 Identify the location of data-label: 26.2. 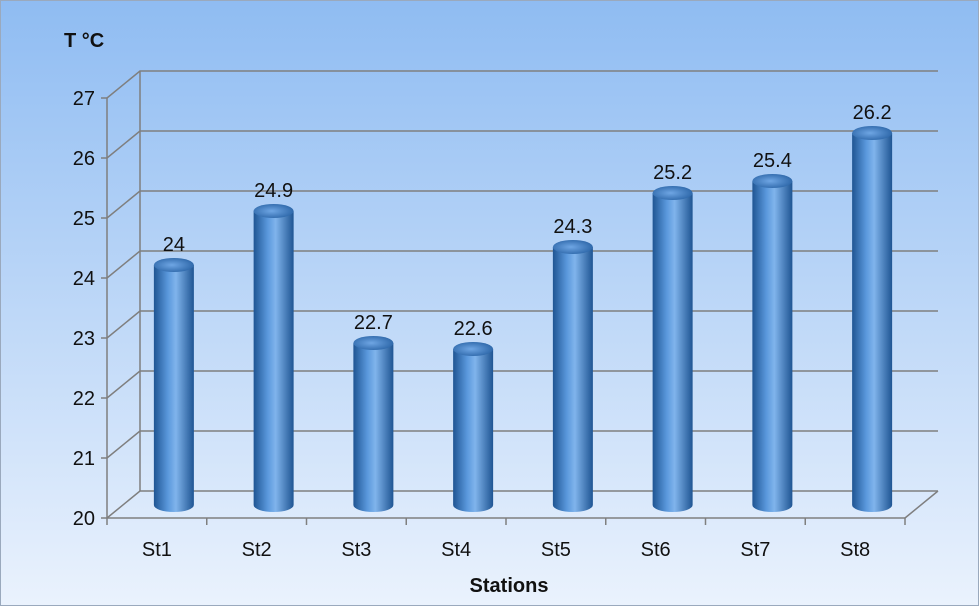
(872, 113).